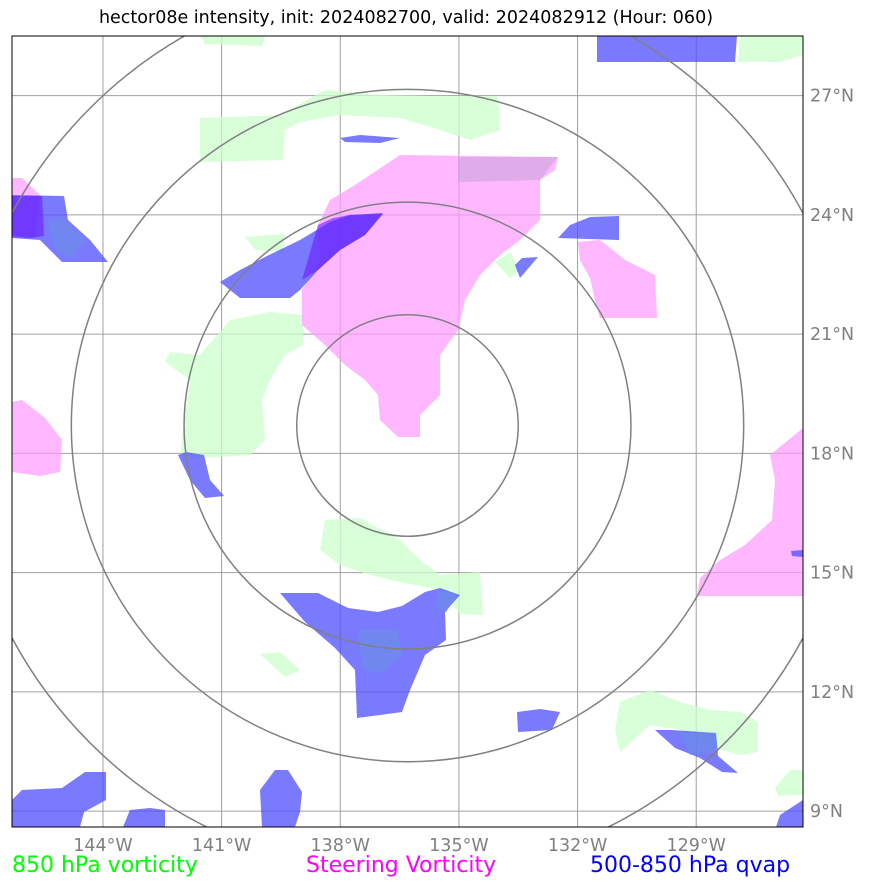 The image size is (873, 891). What do you see at coordinates (826, 812) in the screenshot?
I see `y-tick-label: 9°N` at bounding box center [826, 812].